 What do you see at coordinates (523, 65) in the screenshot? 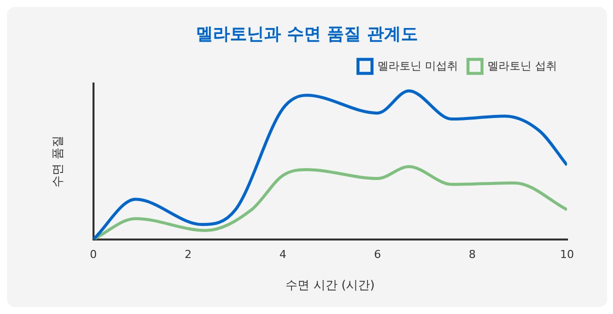
I see `legend-label: 멜라토닌 섭취` at bounding box center [523, 65].